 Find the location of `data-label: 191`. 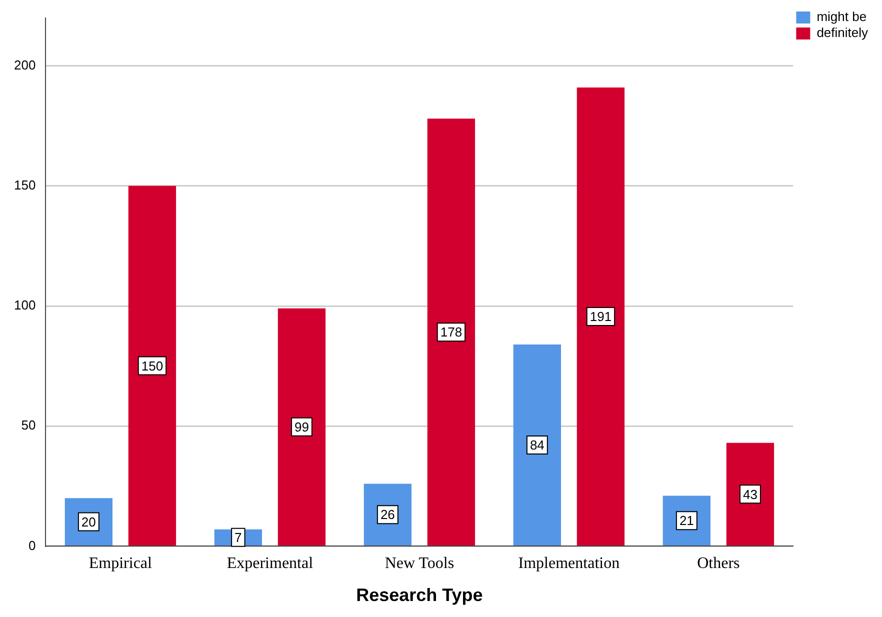

data-label: 191 is located at coordinates (601, 316).